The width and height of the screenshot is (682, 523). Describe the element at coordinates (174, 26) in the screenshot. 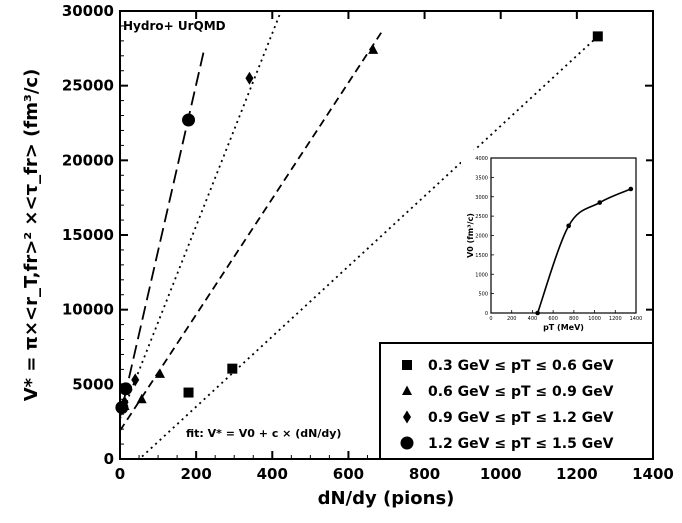

I see `hydro-annotation: Hydro+ UrQMD` at that location.